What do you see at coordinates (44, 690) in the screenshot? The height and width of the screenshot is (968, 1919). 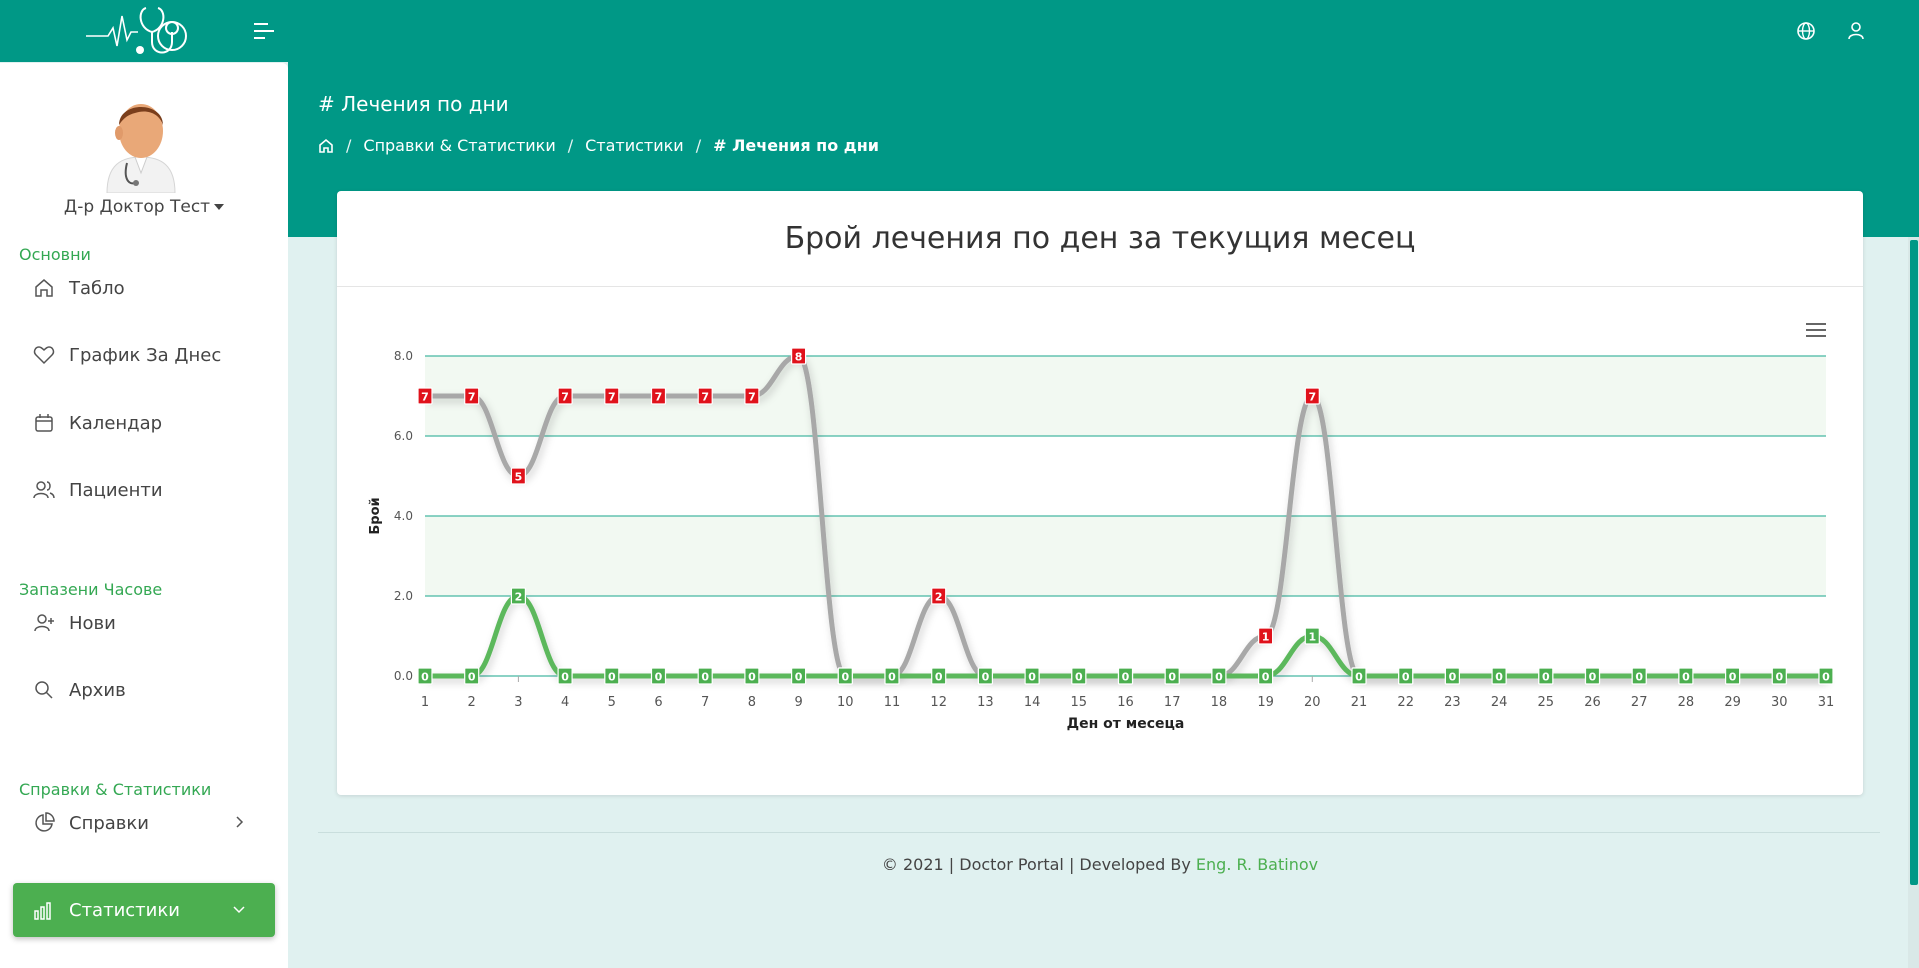 I see `search-icon` at bounding box center [44, 690].